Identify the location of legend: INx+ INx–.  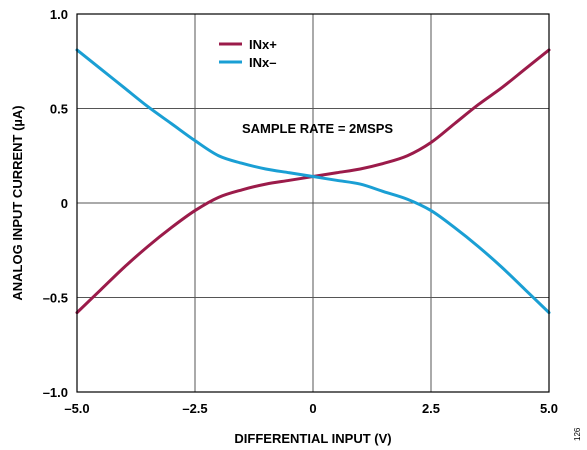
(248, 53).